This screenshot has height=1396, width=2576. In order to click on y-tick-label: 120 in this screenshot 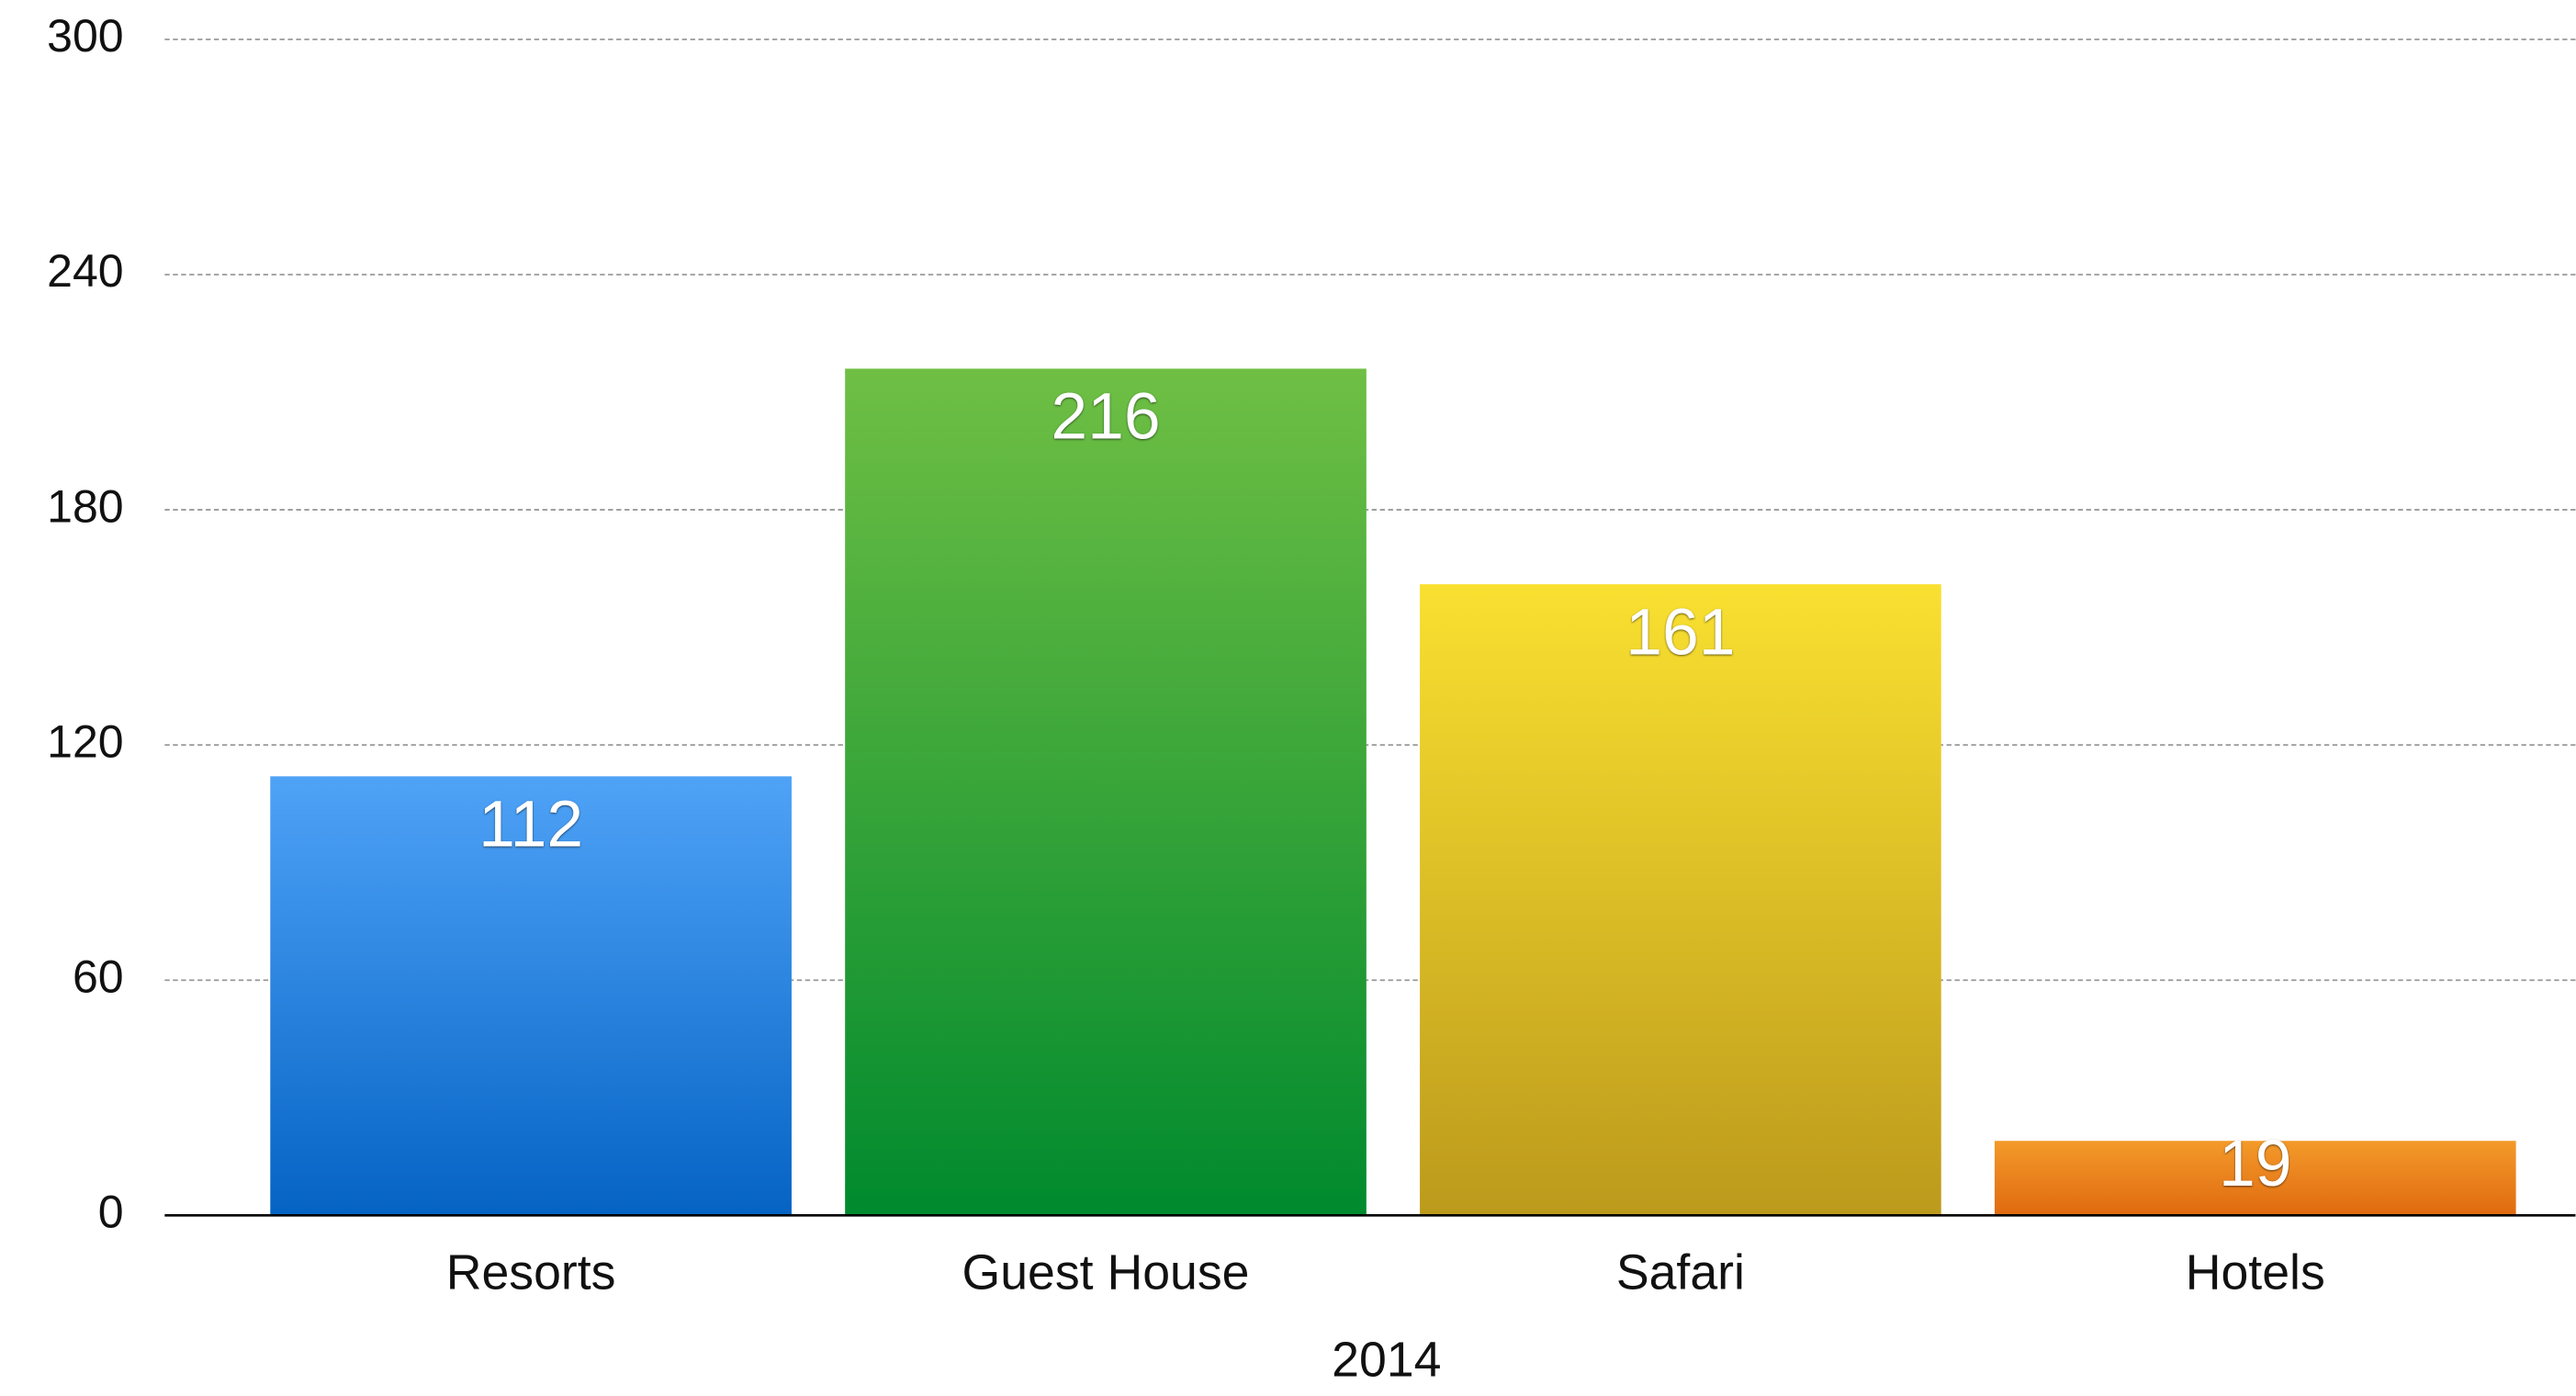, I will do `click(85, 741)`.